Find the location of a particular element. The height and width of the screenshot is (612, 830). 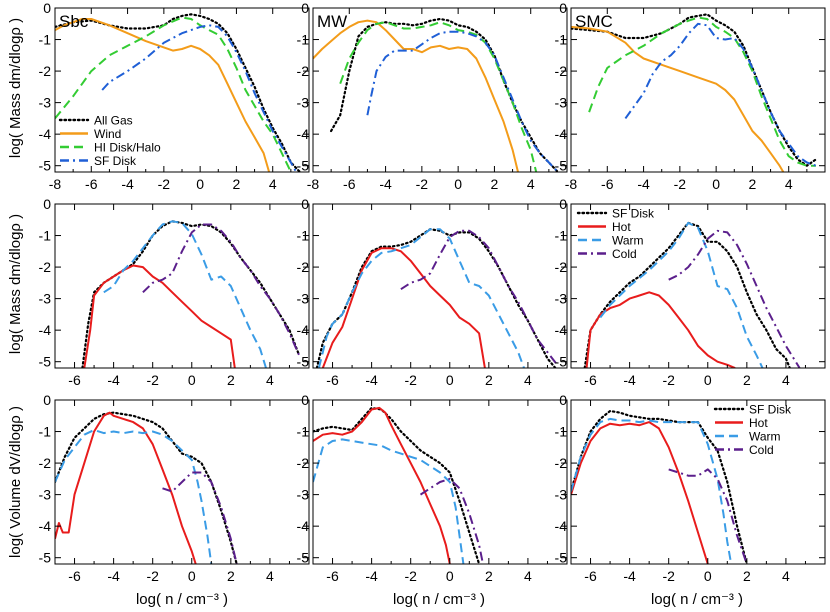

y-tick-label-1-1: -1 is located at coordinates (303, 40).